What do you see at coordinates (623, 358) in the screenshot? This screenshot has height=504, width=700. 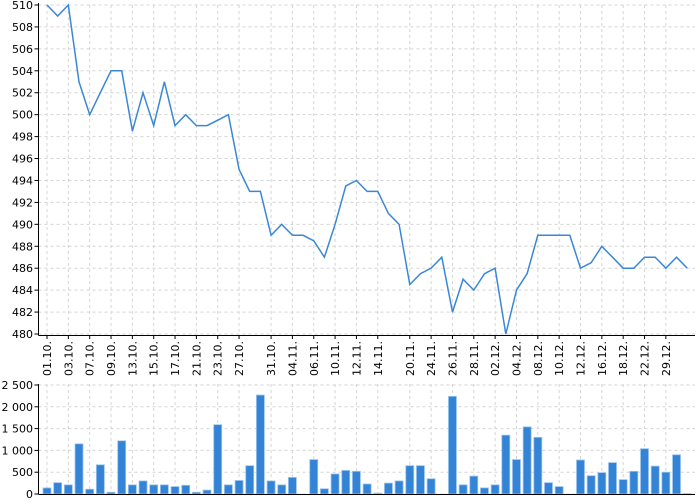 I see `x-tick-label: 18.12.` at bounding box center [623, 358].